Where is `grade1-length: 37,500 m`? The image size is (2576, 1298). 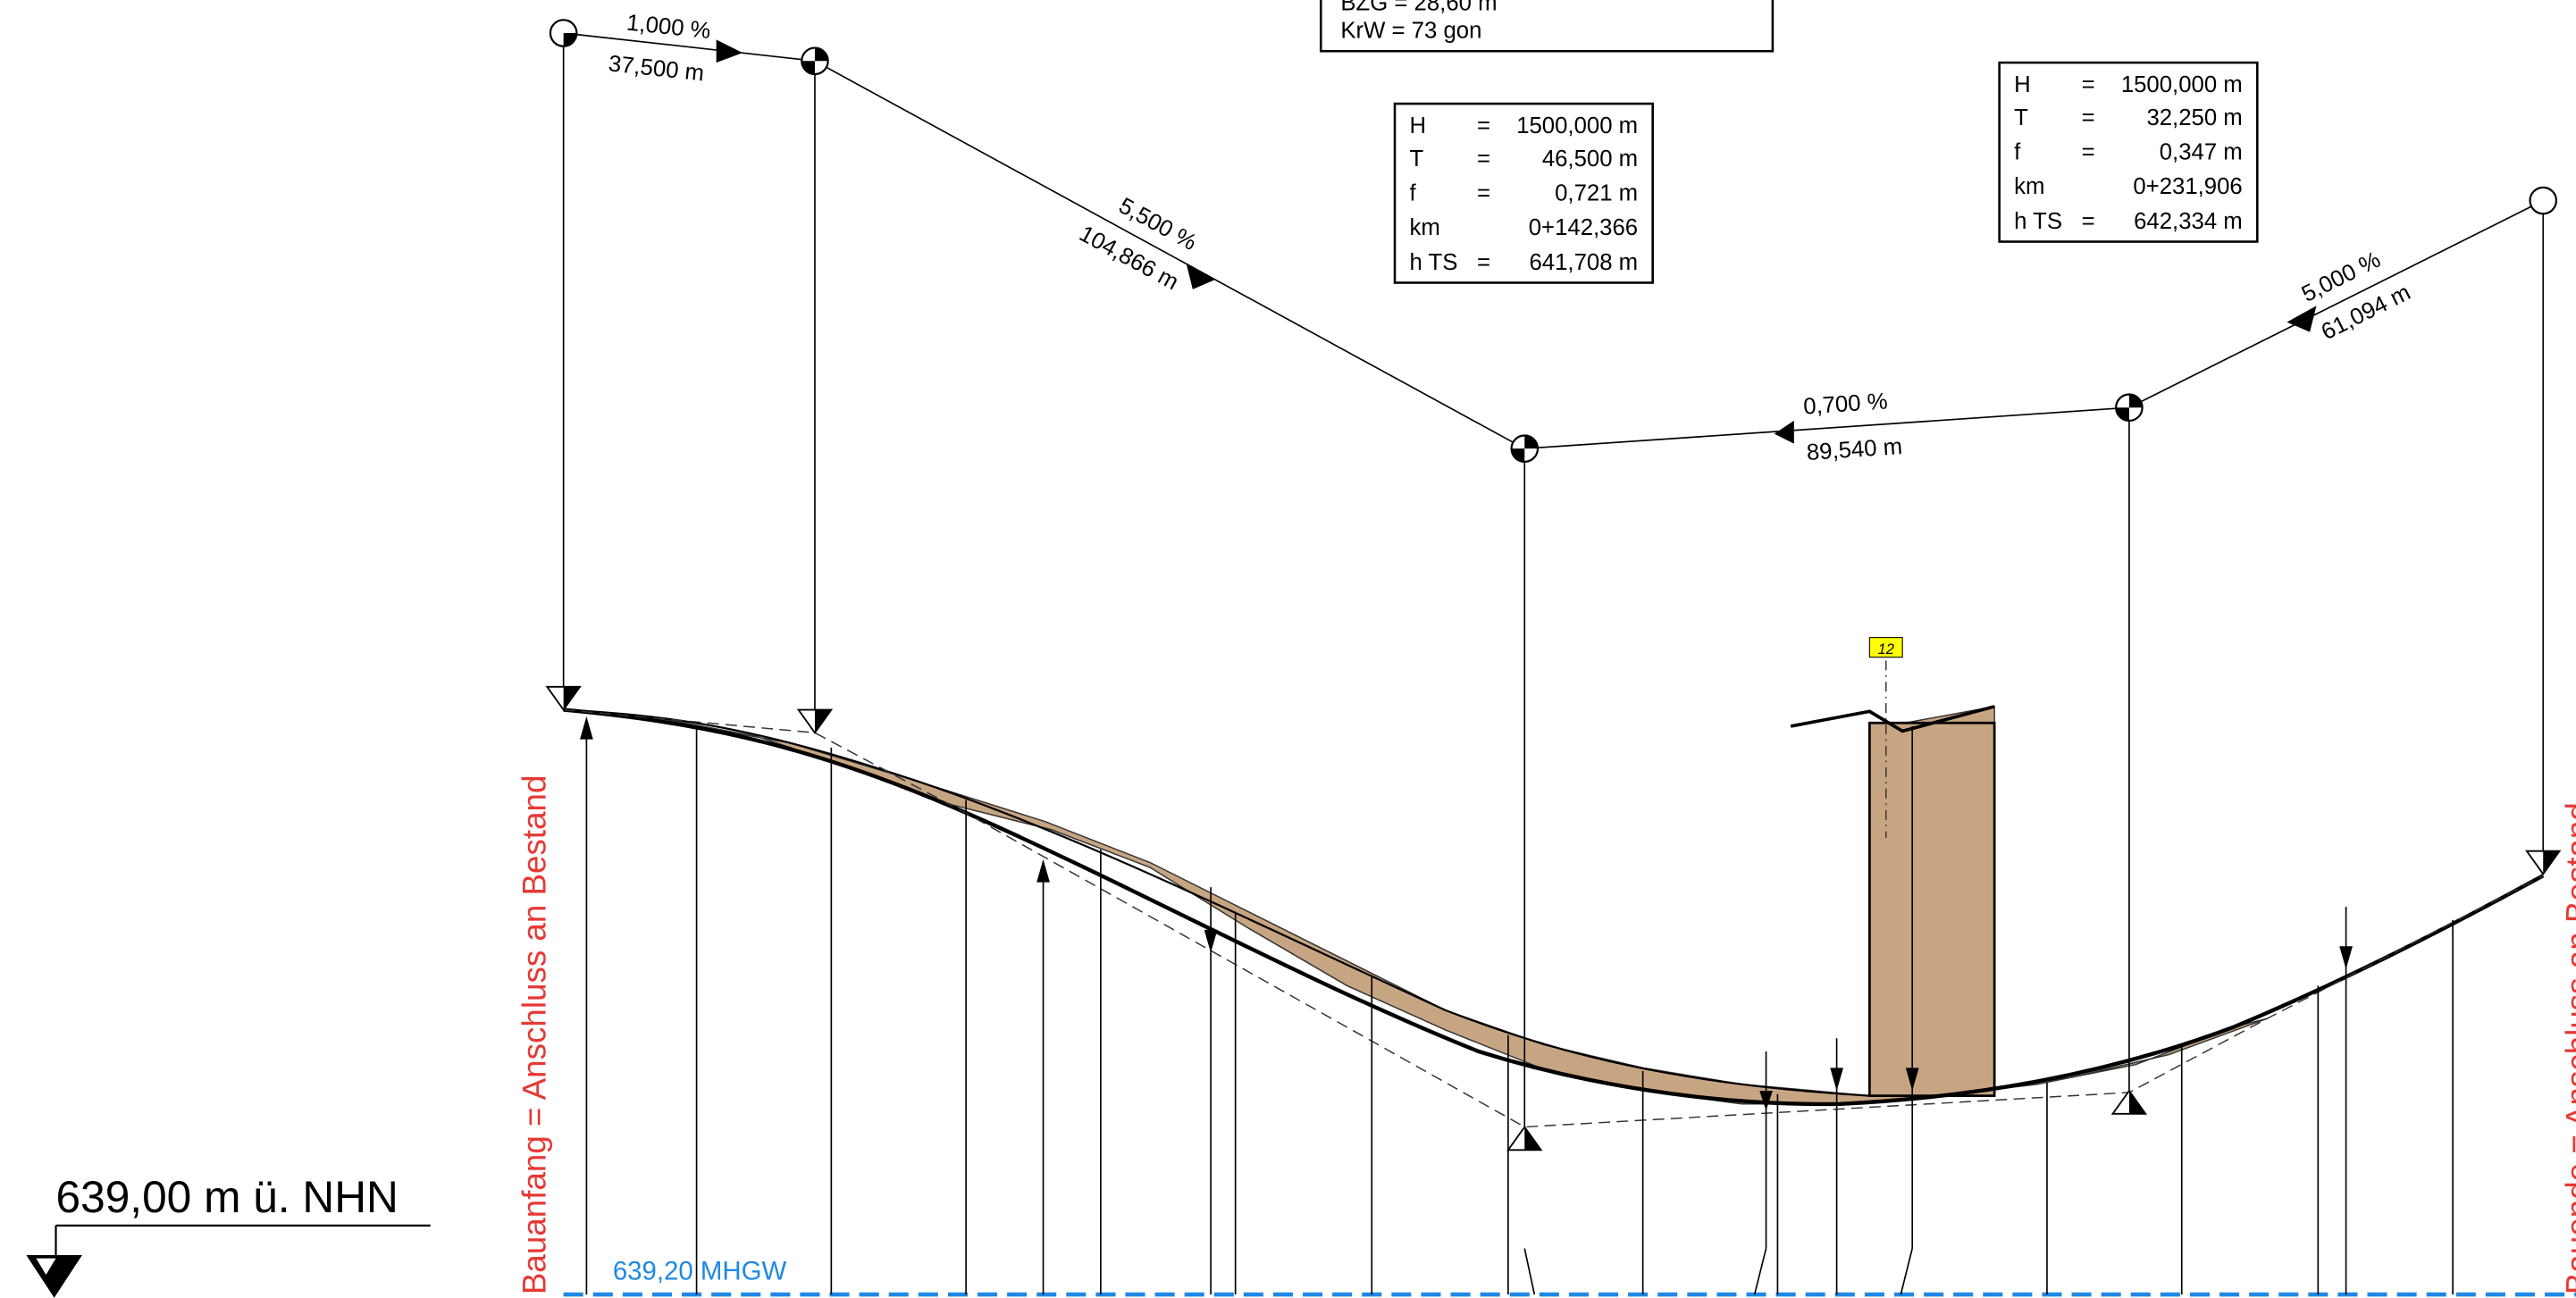 grade1-length: 37,500 m is located at coordinates (657, 68).